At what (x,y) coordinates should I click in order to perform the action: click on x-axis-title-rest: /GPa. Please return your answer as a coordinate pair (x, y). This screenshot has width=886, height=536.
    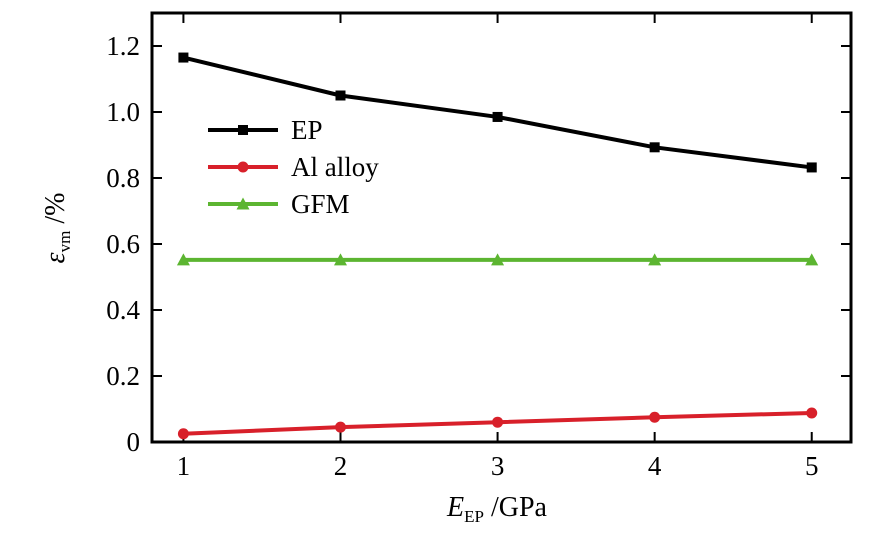
    Looking at the image, I should click on (516, 507).